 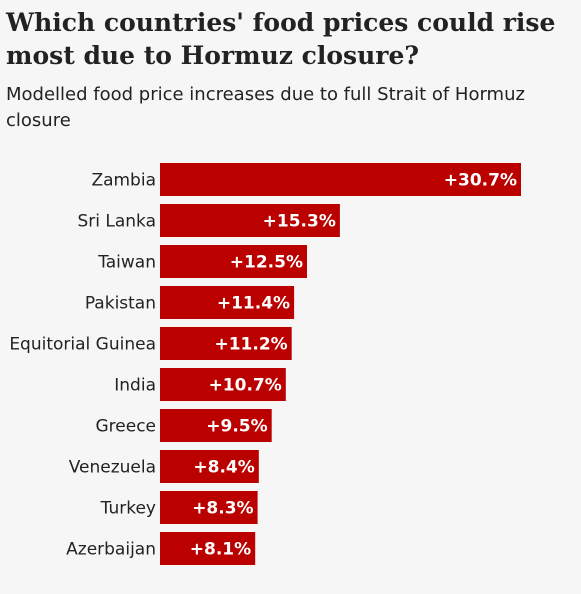 I want to click on bar-azerbaijan, so click(x=208, y=548).